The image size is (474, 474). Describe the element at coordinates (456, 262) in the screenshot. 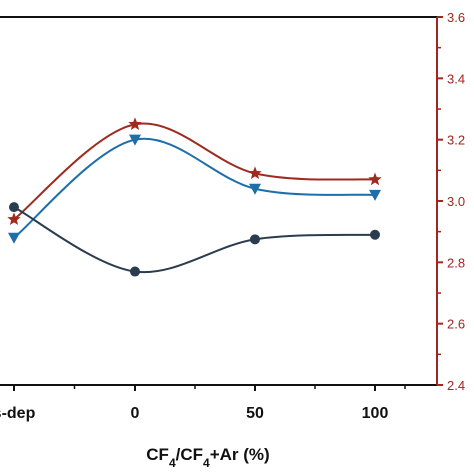

I see `right-y-tick-label: 2.8` at that location.